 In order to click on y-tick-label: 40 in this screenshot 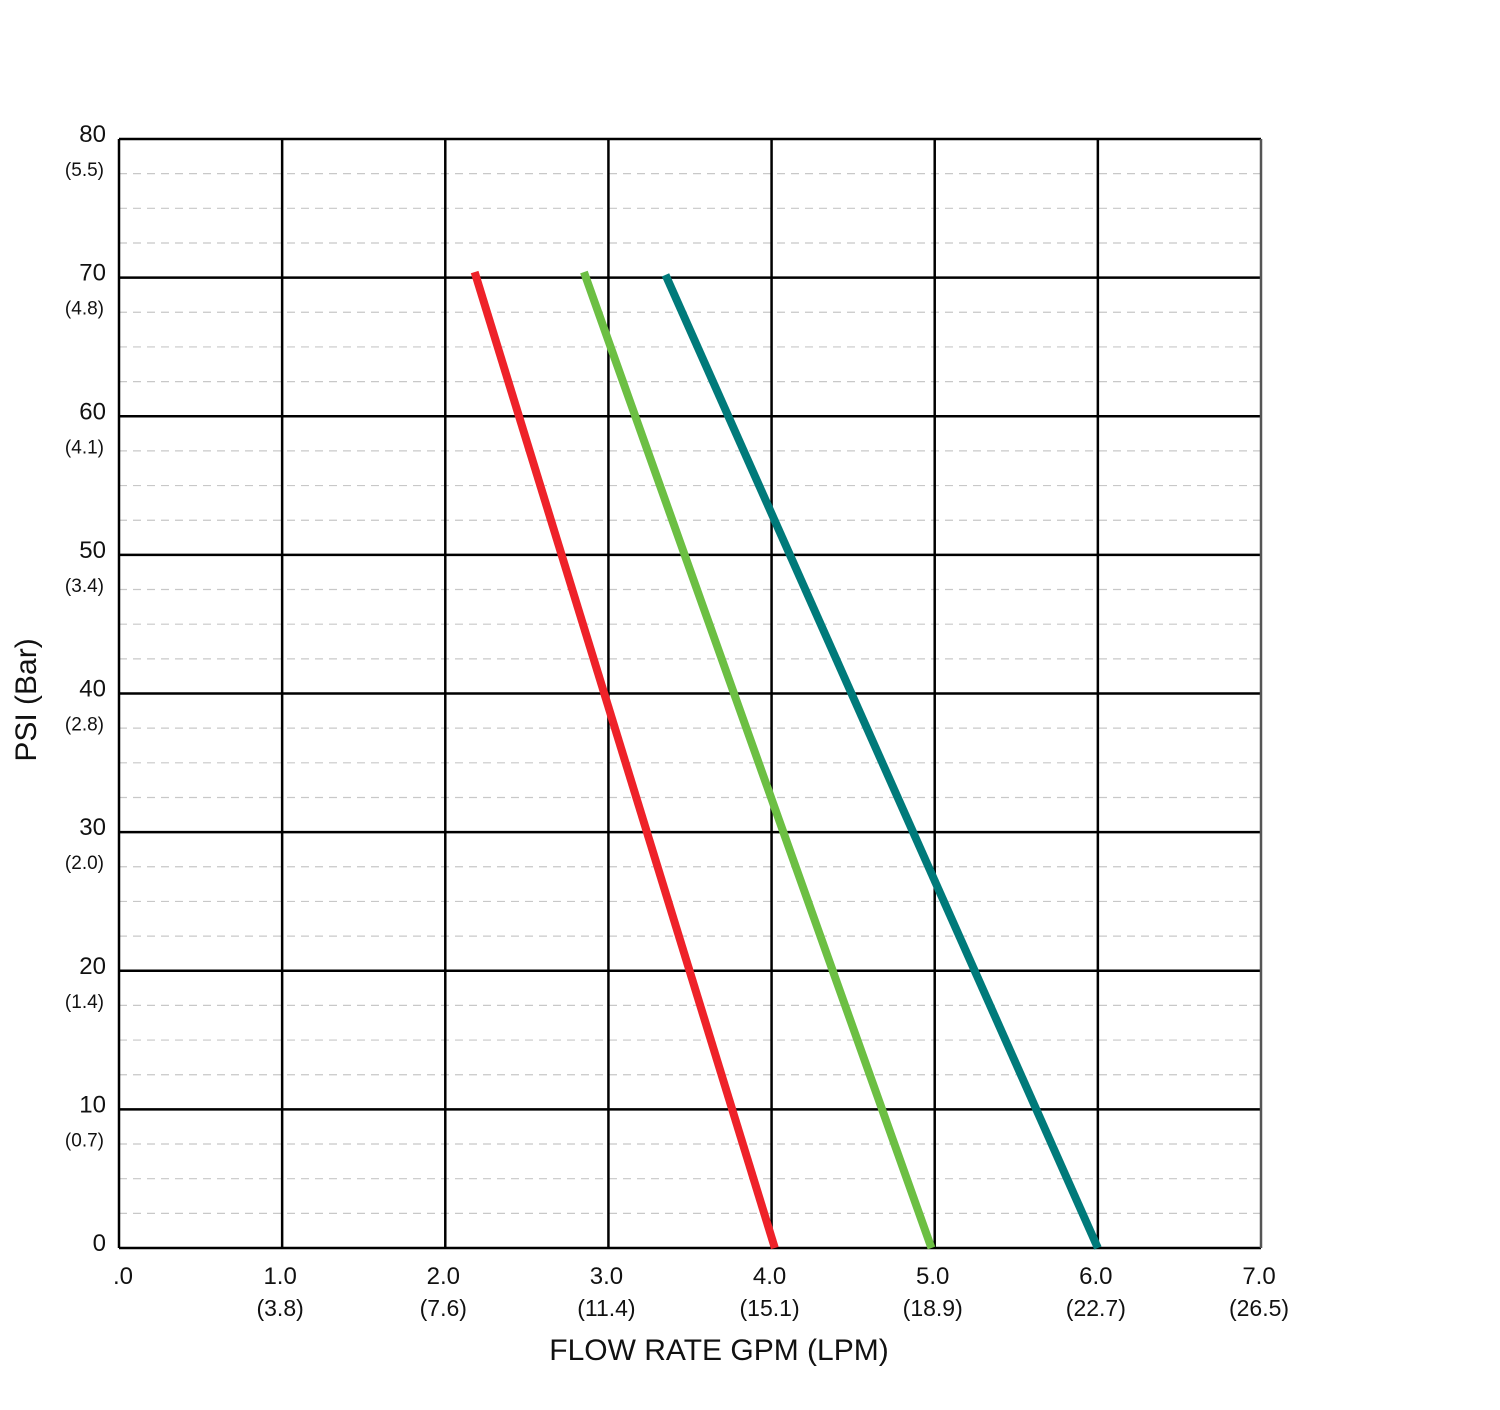, I will do `click(92, 689)`.